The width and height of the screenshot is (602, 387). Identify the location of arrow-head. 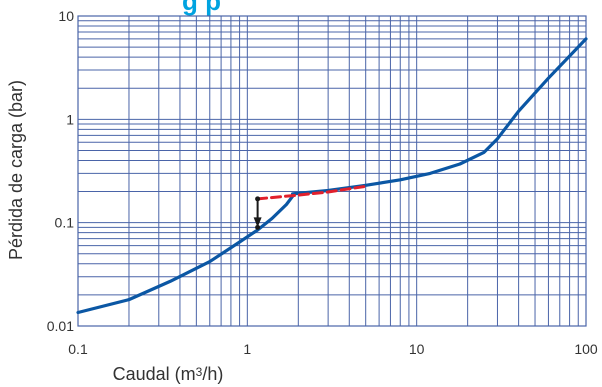
(257, 222).